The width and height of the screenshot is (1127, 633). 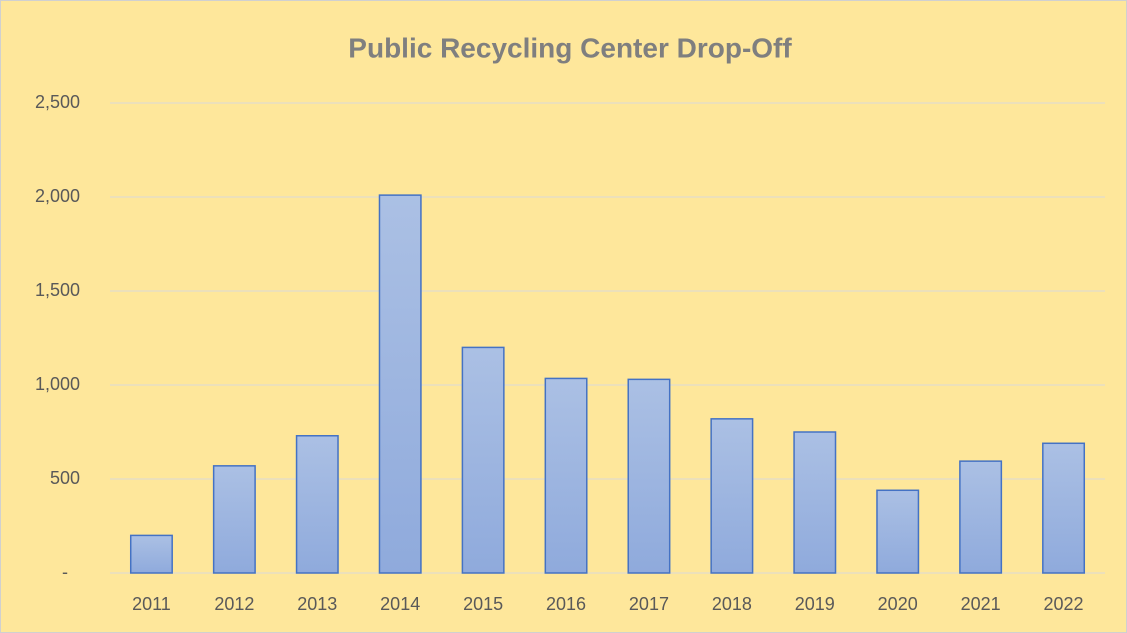 I want to click on x-tick-label: 2013, so click(x=317, y=604).